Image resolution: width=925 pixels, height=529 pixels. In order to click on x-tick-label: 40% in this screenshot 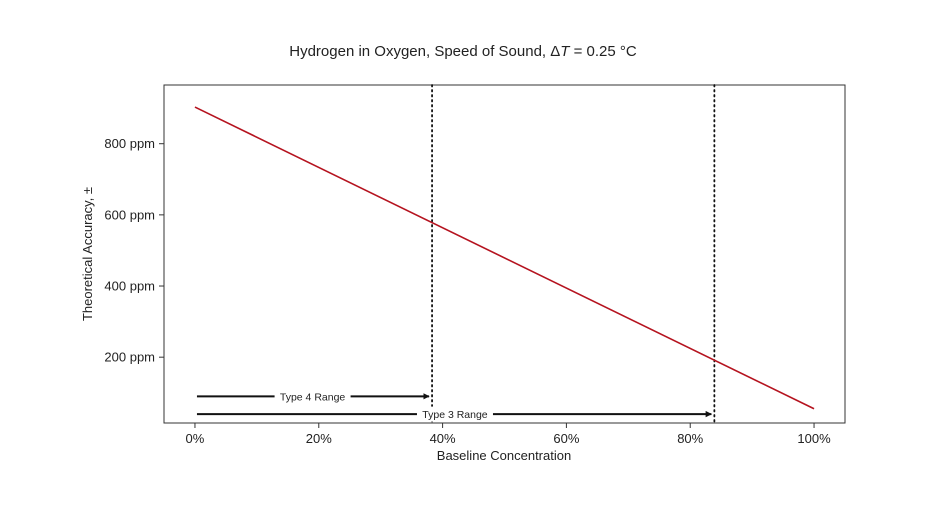, I will do `click(443, 438)`.